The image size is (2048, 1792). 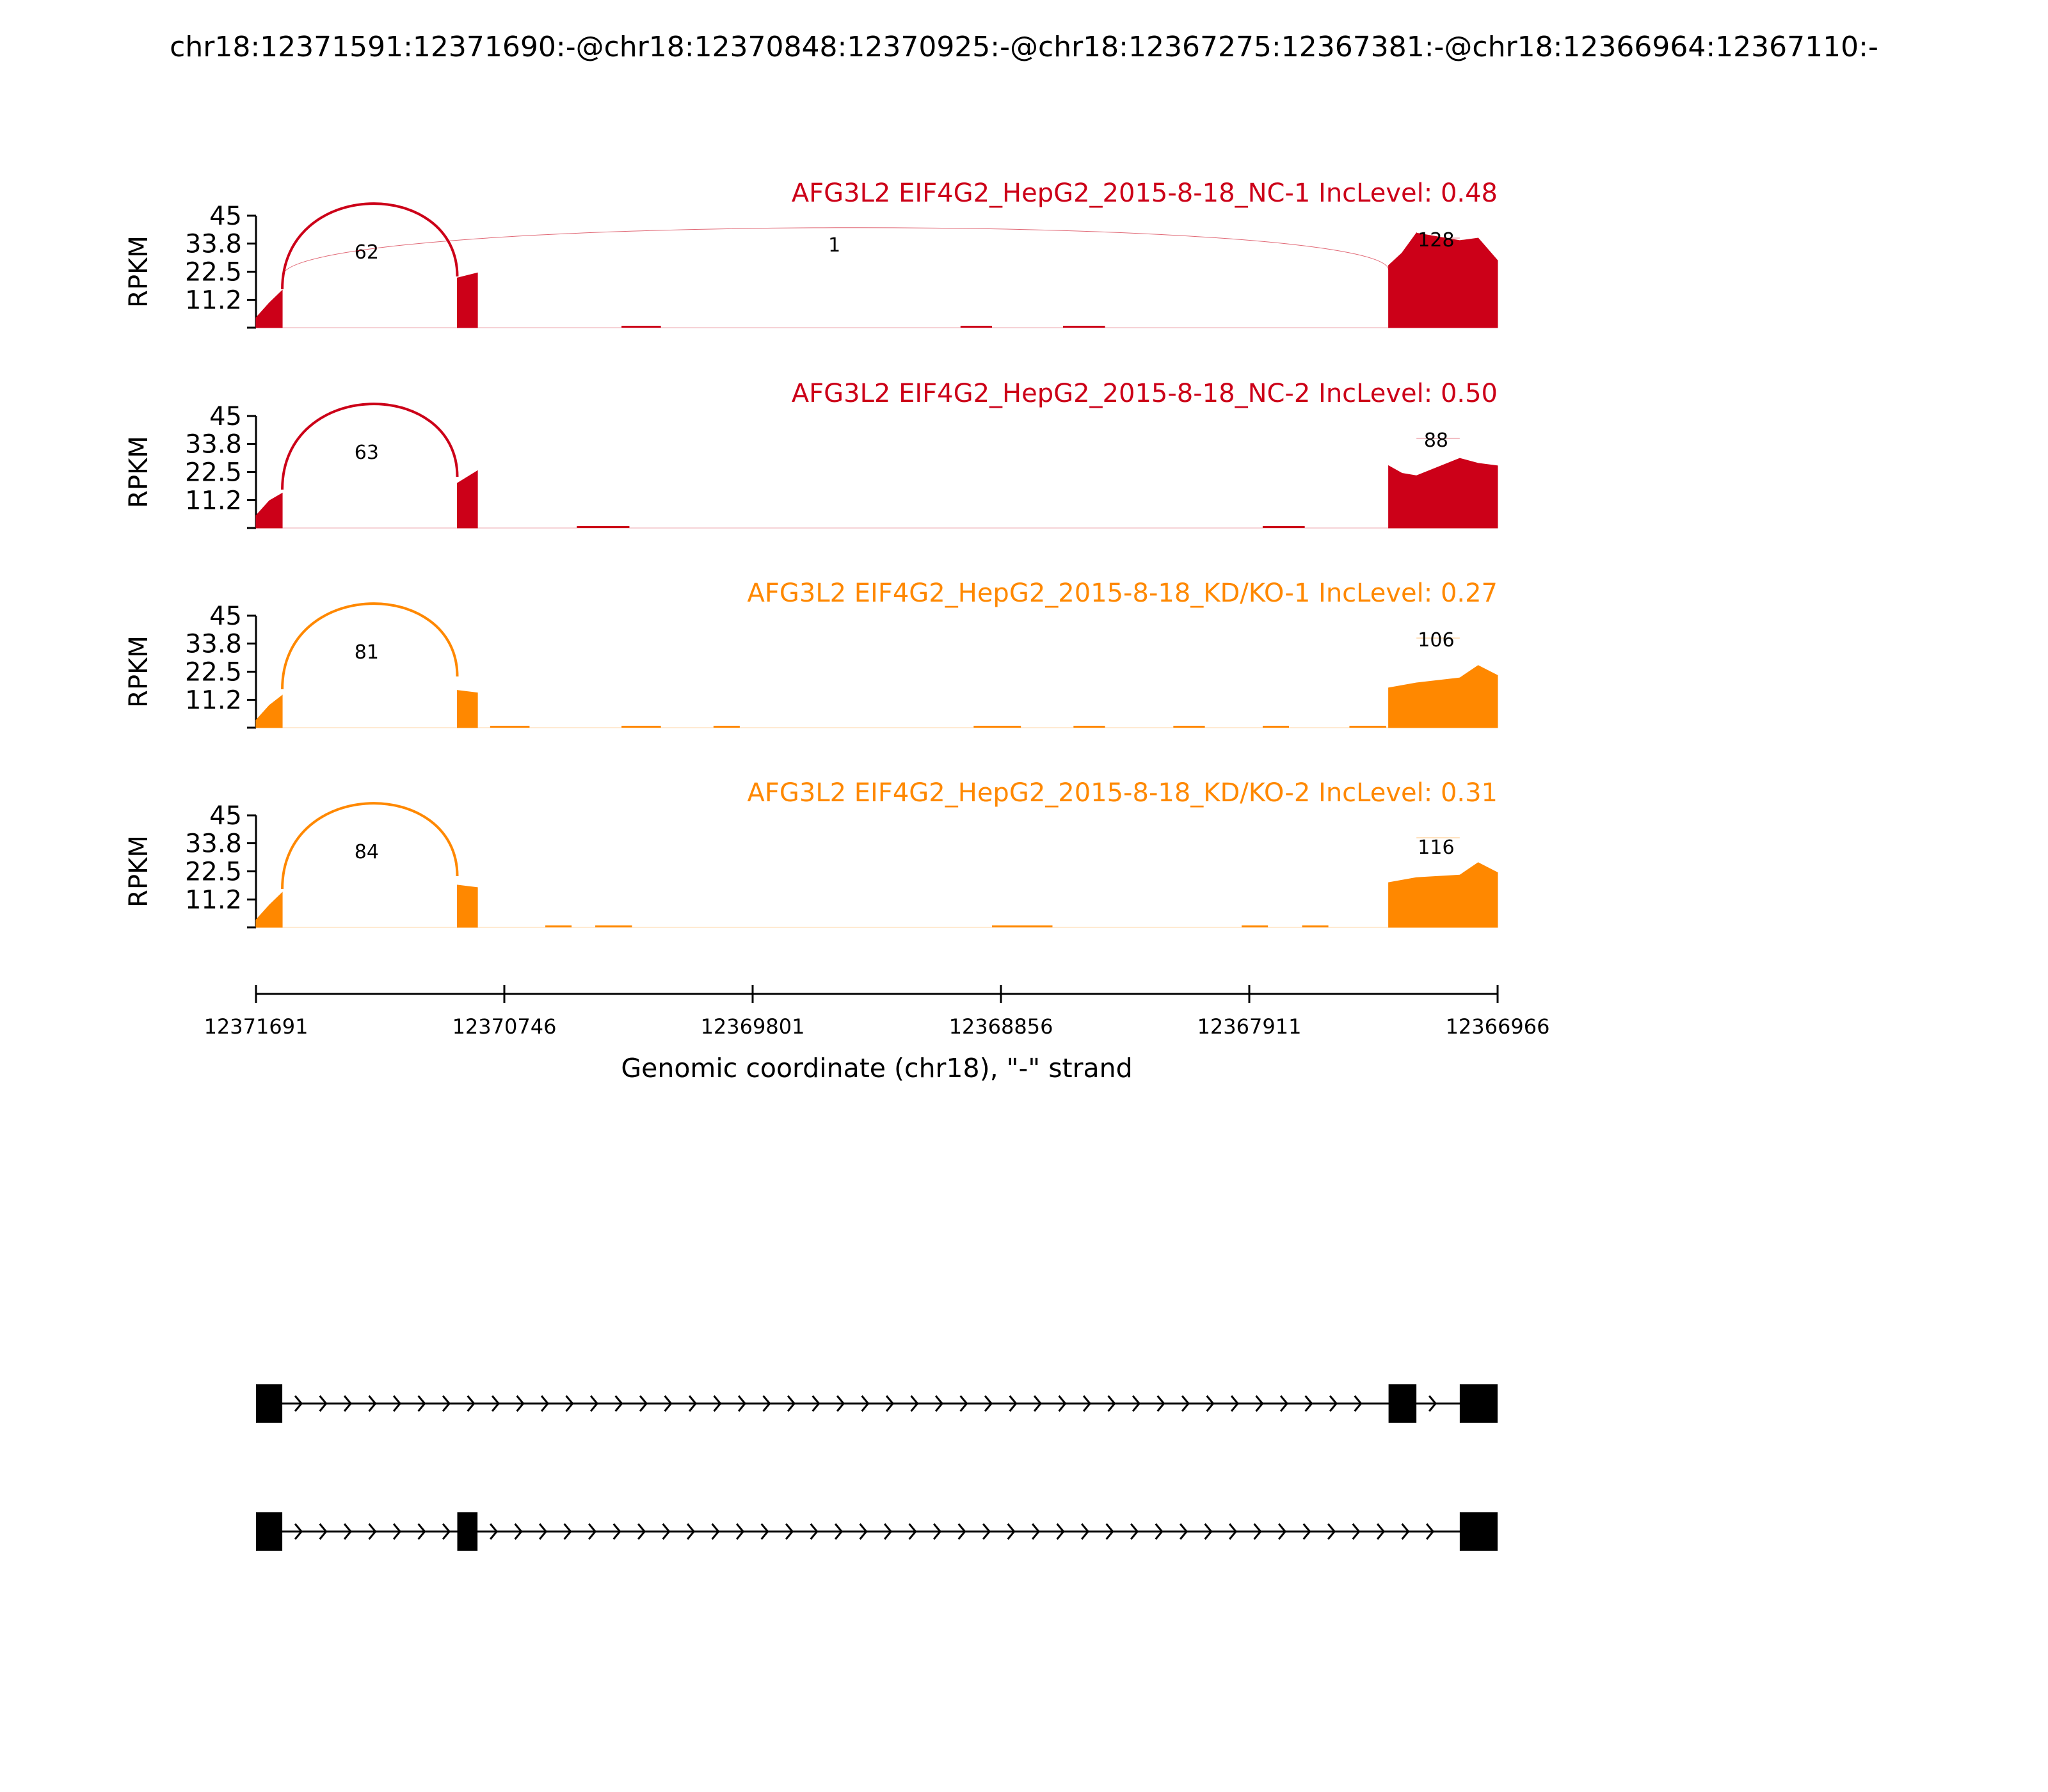 What do you see at coordinates (1436, 440) in the screenshot?
I see `junction-count: 88` at bounding box center [1436, 440].